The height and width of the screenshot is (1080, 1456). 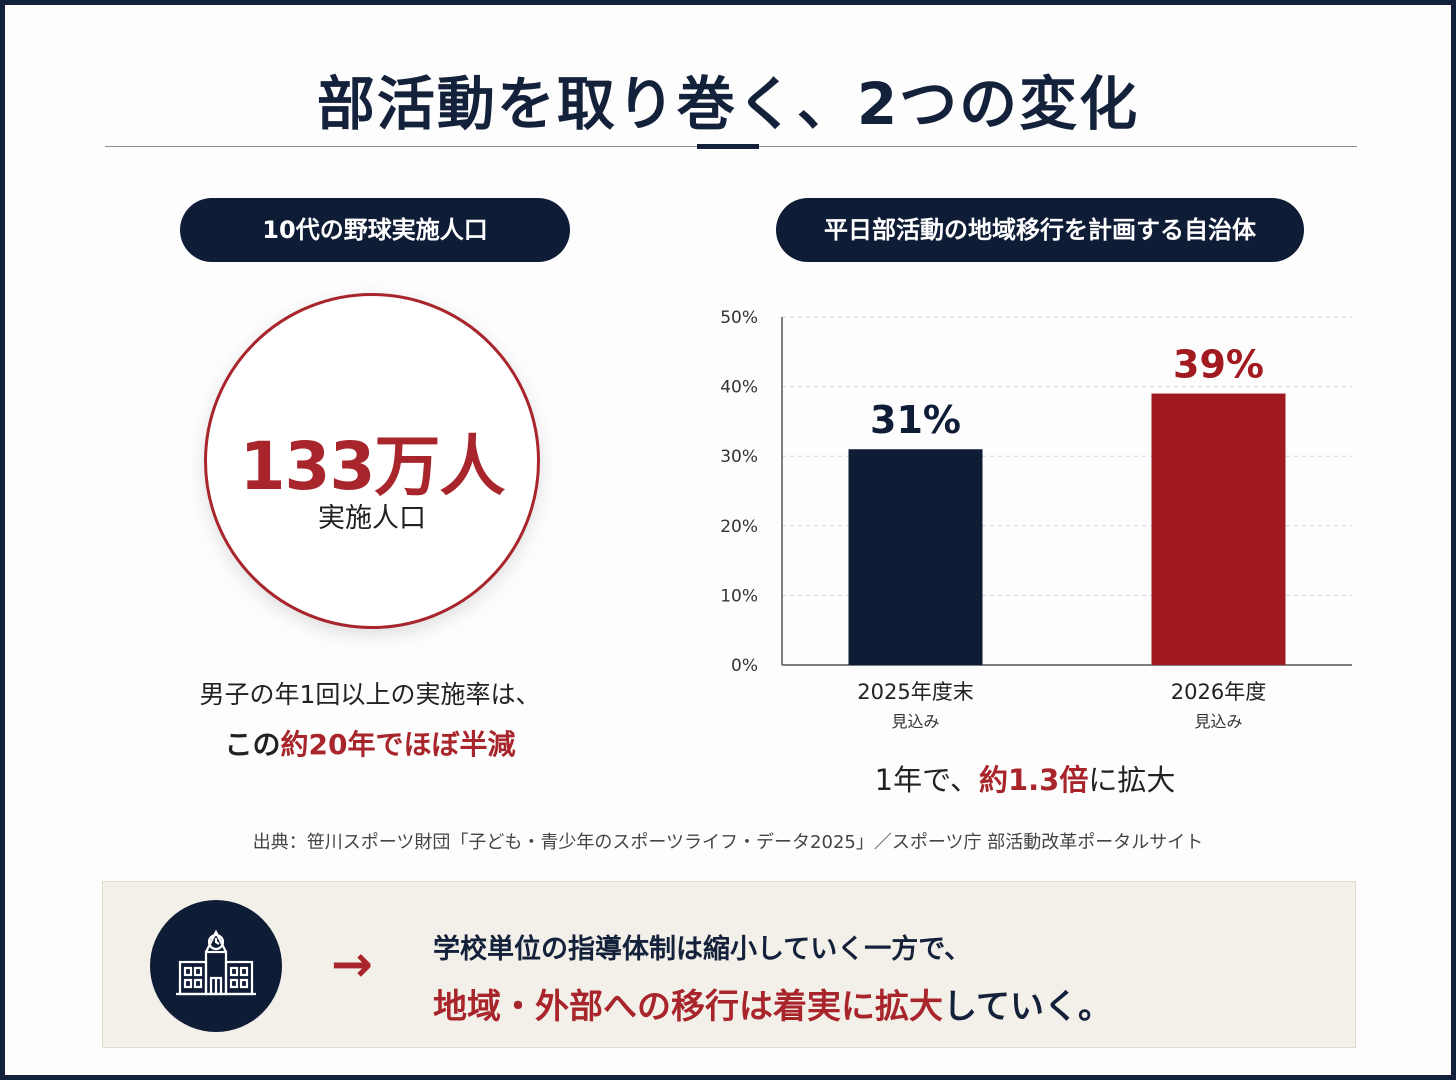 I want to click on y-tick-label: 50%, so click(x=739, y=318).